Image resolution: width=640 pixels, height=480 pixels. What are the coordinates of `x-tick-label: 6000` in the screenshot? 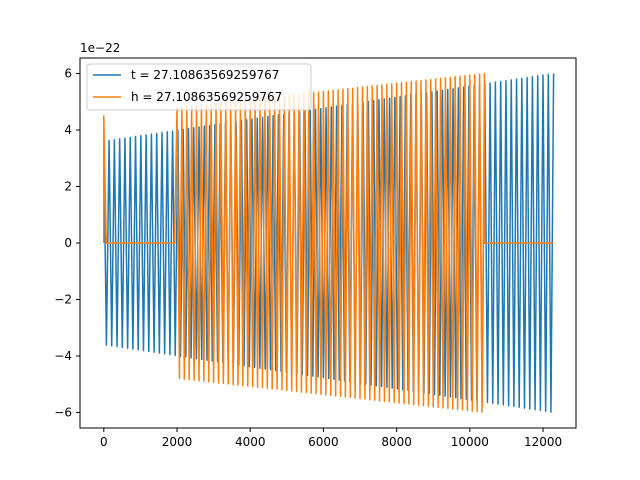 It's located at (323, 442).